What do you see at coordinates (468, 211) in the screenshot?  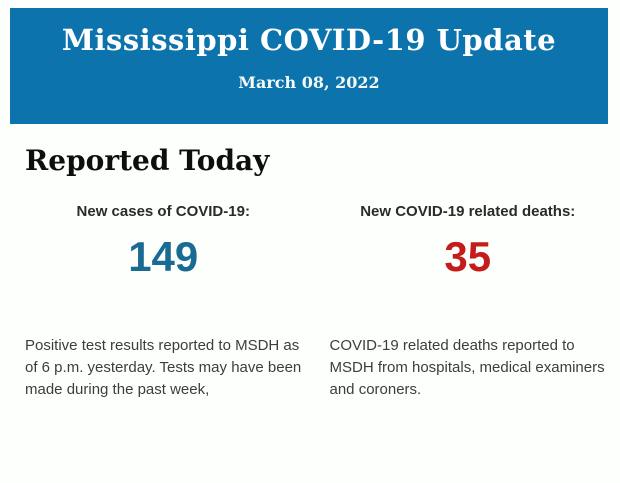 I see `new-deaths-label: New COVID-19 related deaths:` at bounding box center [468, 211].